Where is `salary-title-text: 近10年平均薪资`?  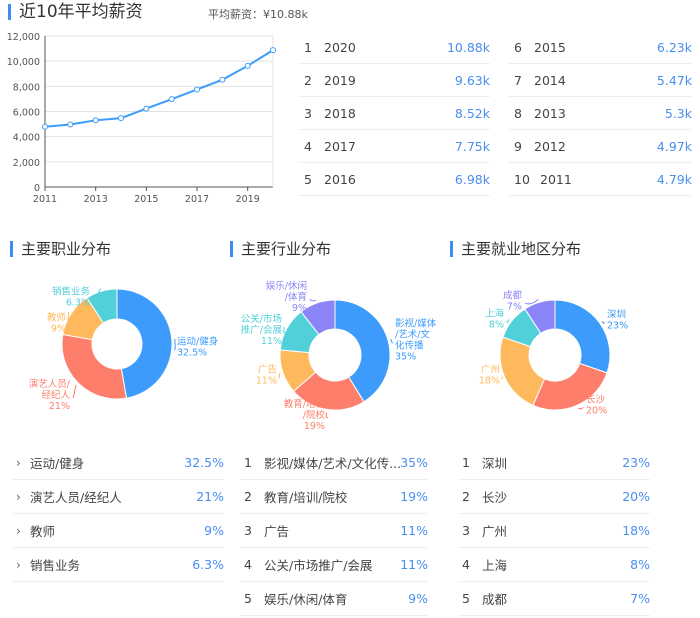
salary-title-text: 近10年平均薪资 is located at coordinates (81, 12).